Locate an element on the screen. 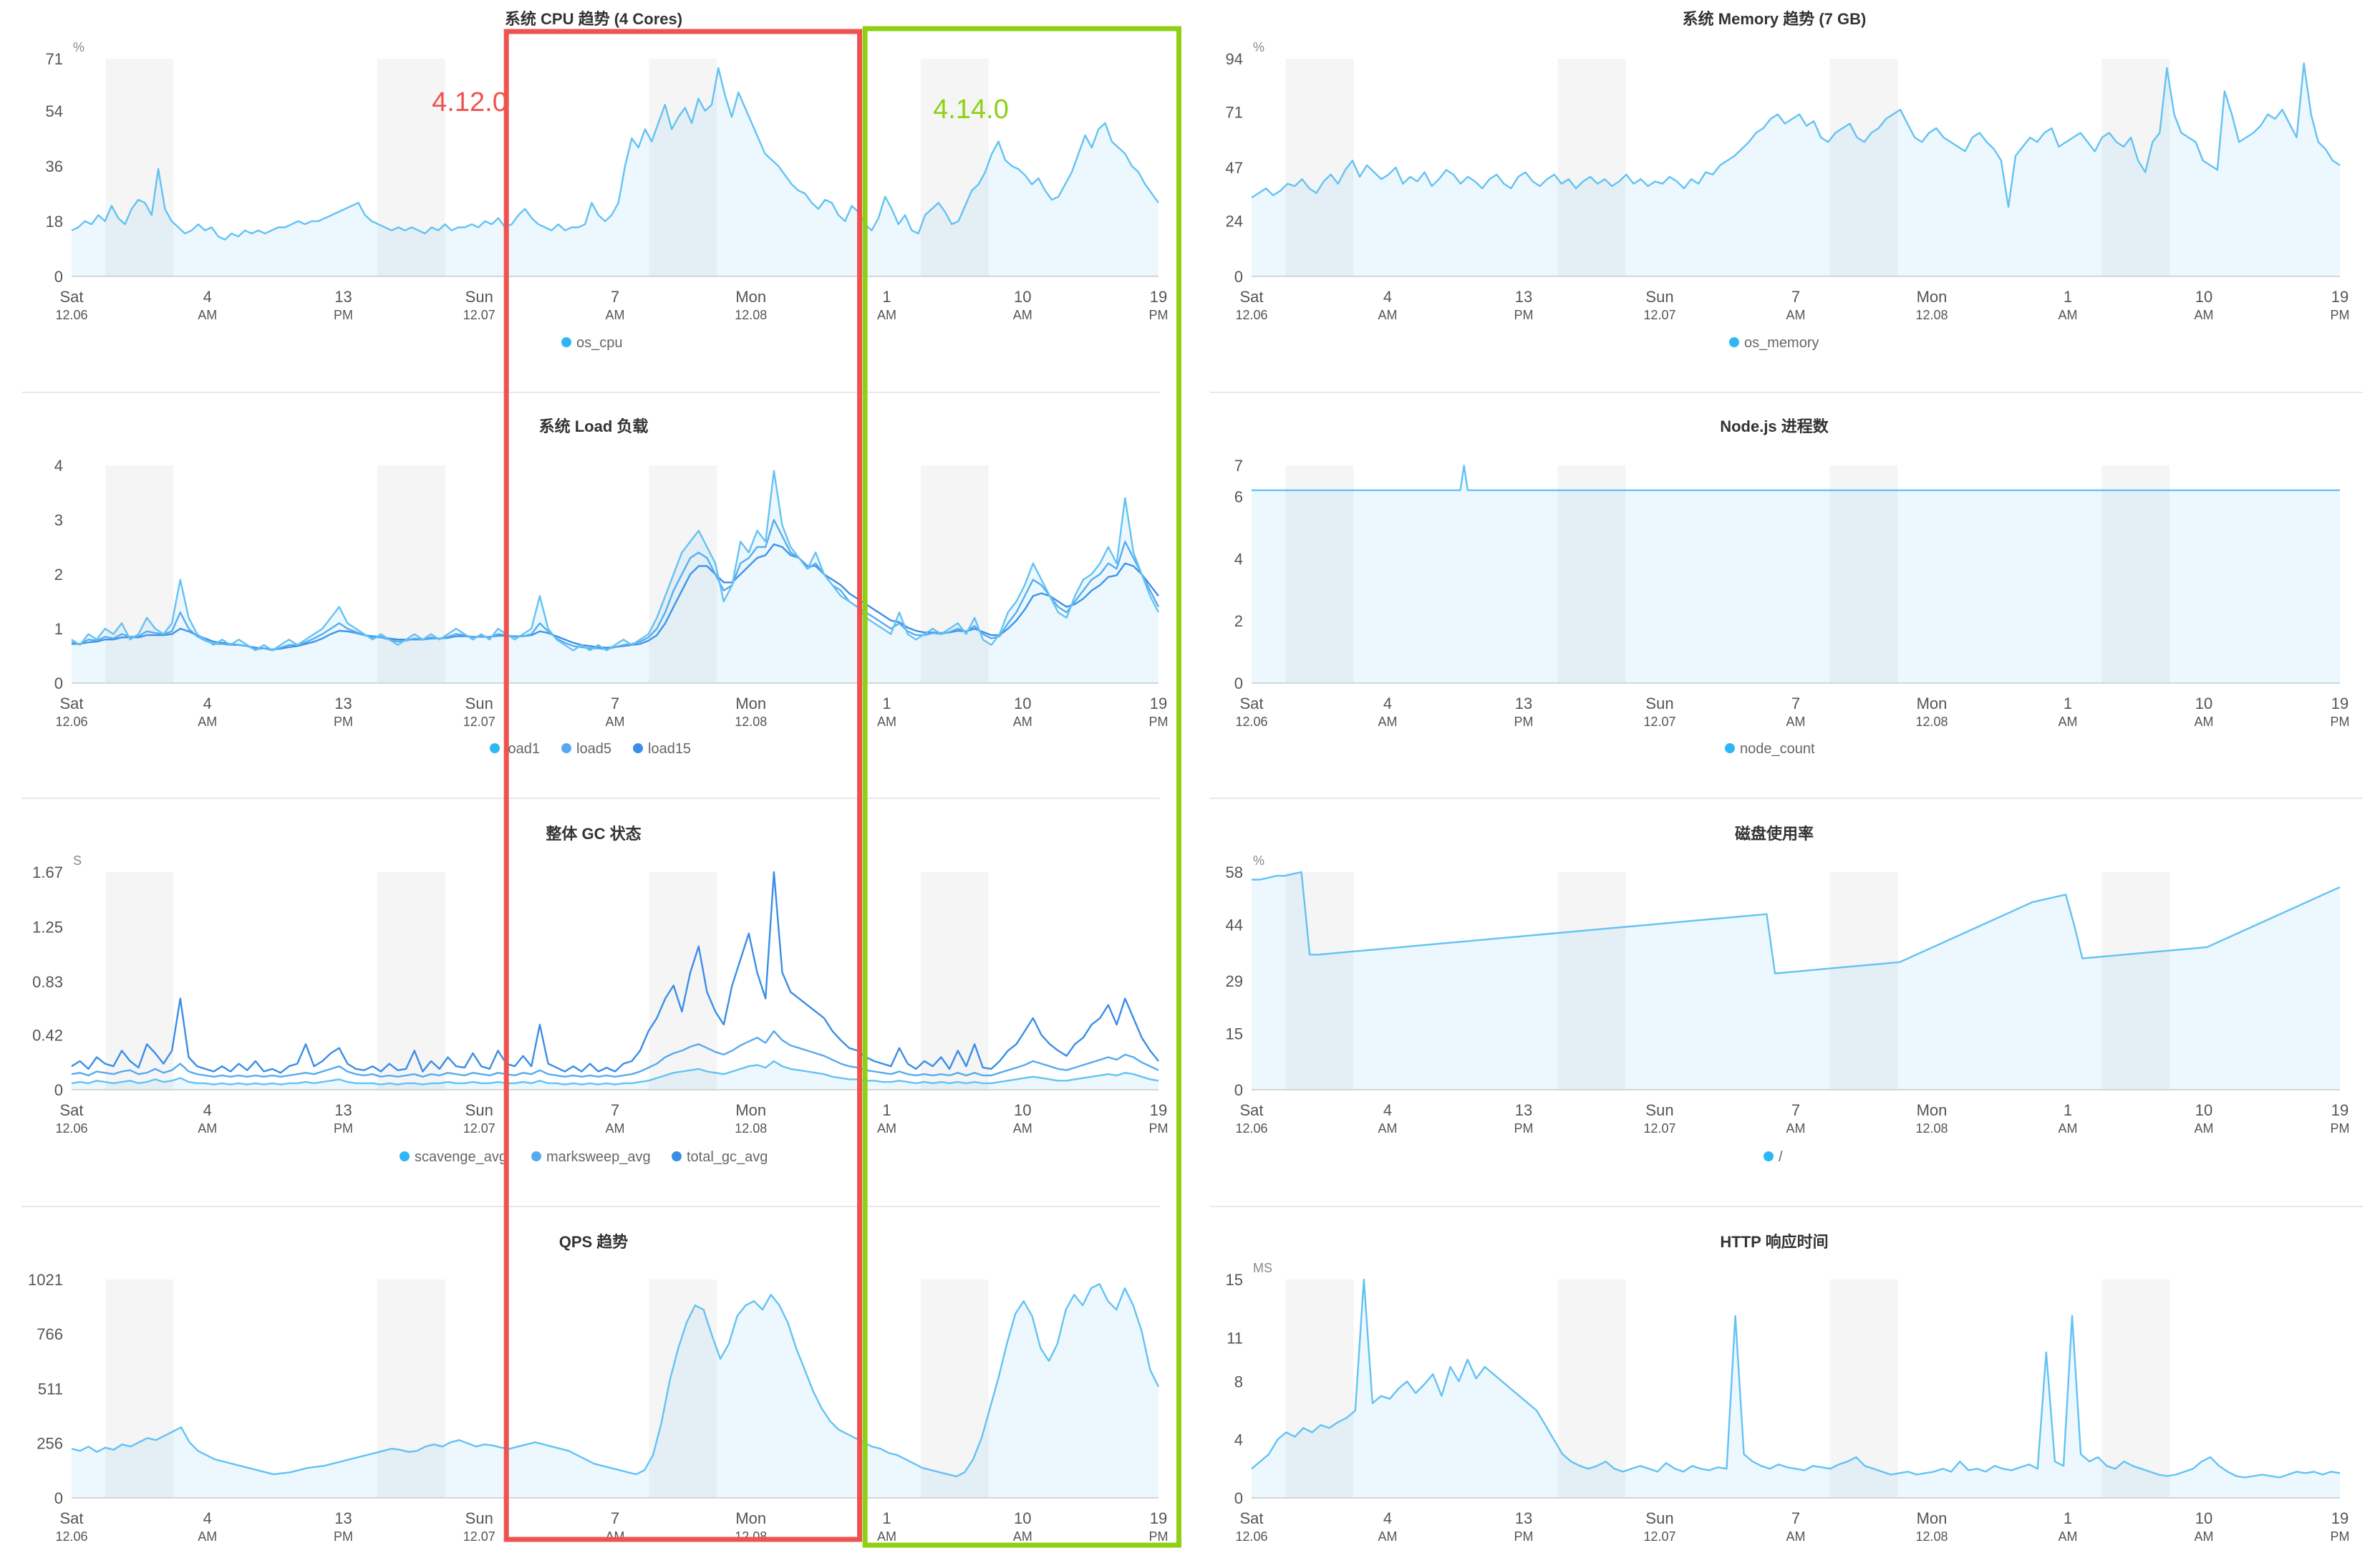 The image size is (2380, 1548). legend-item-os_cpu: os_cpu is located at coordinates (592, 343).